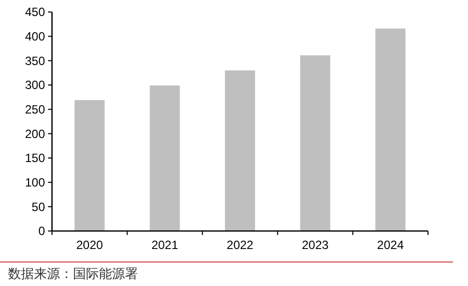 The height and width of the screenshot is (286, 468). Describe the element at coordinates (390, 245) in the screenshot. I see `x-tick-label: 2024` at that location.